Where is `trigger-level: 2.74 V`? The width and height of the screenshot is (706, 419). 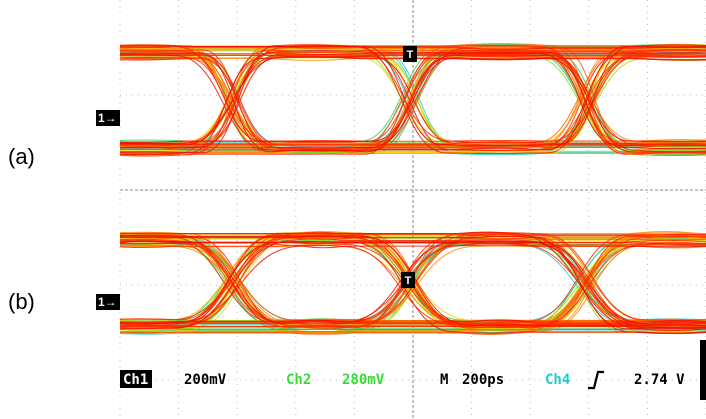
trigger-level: 2.74 V is located at coordinates (659, 380).